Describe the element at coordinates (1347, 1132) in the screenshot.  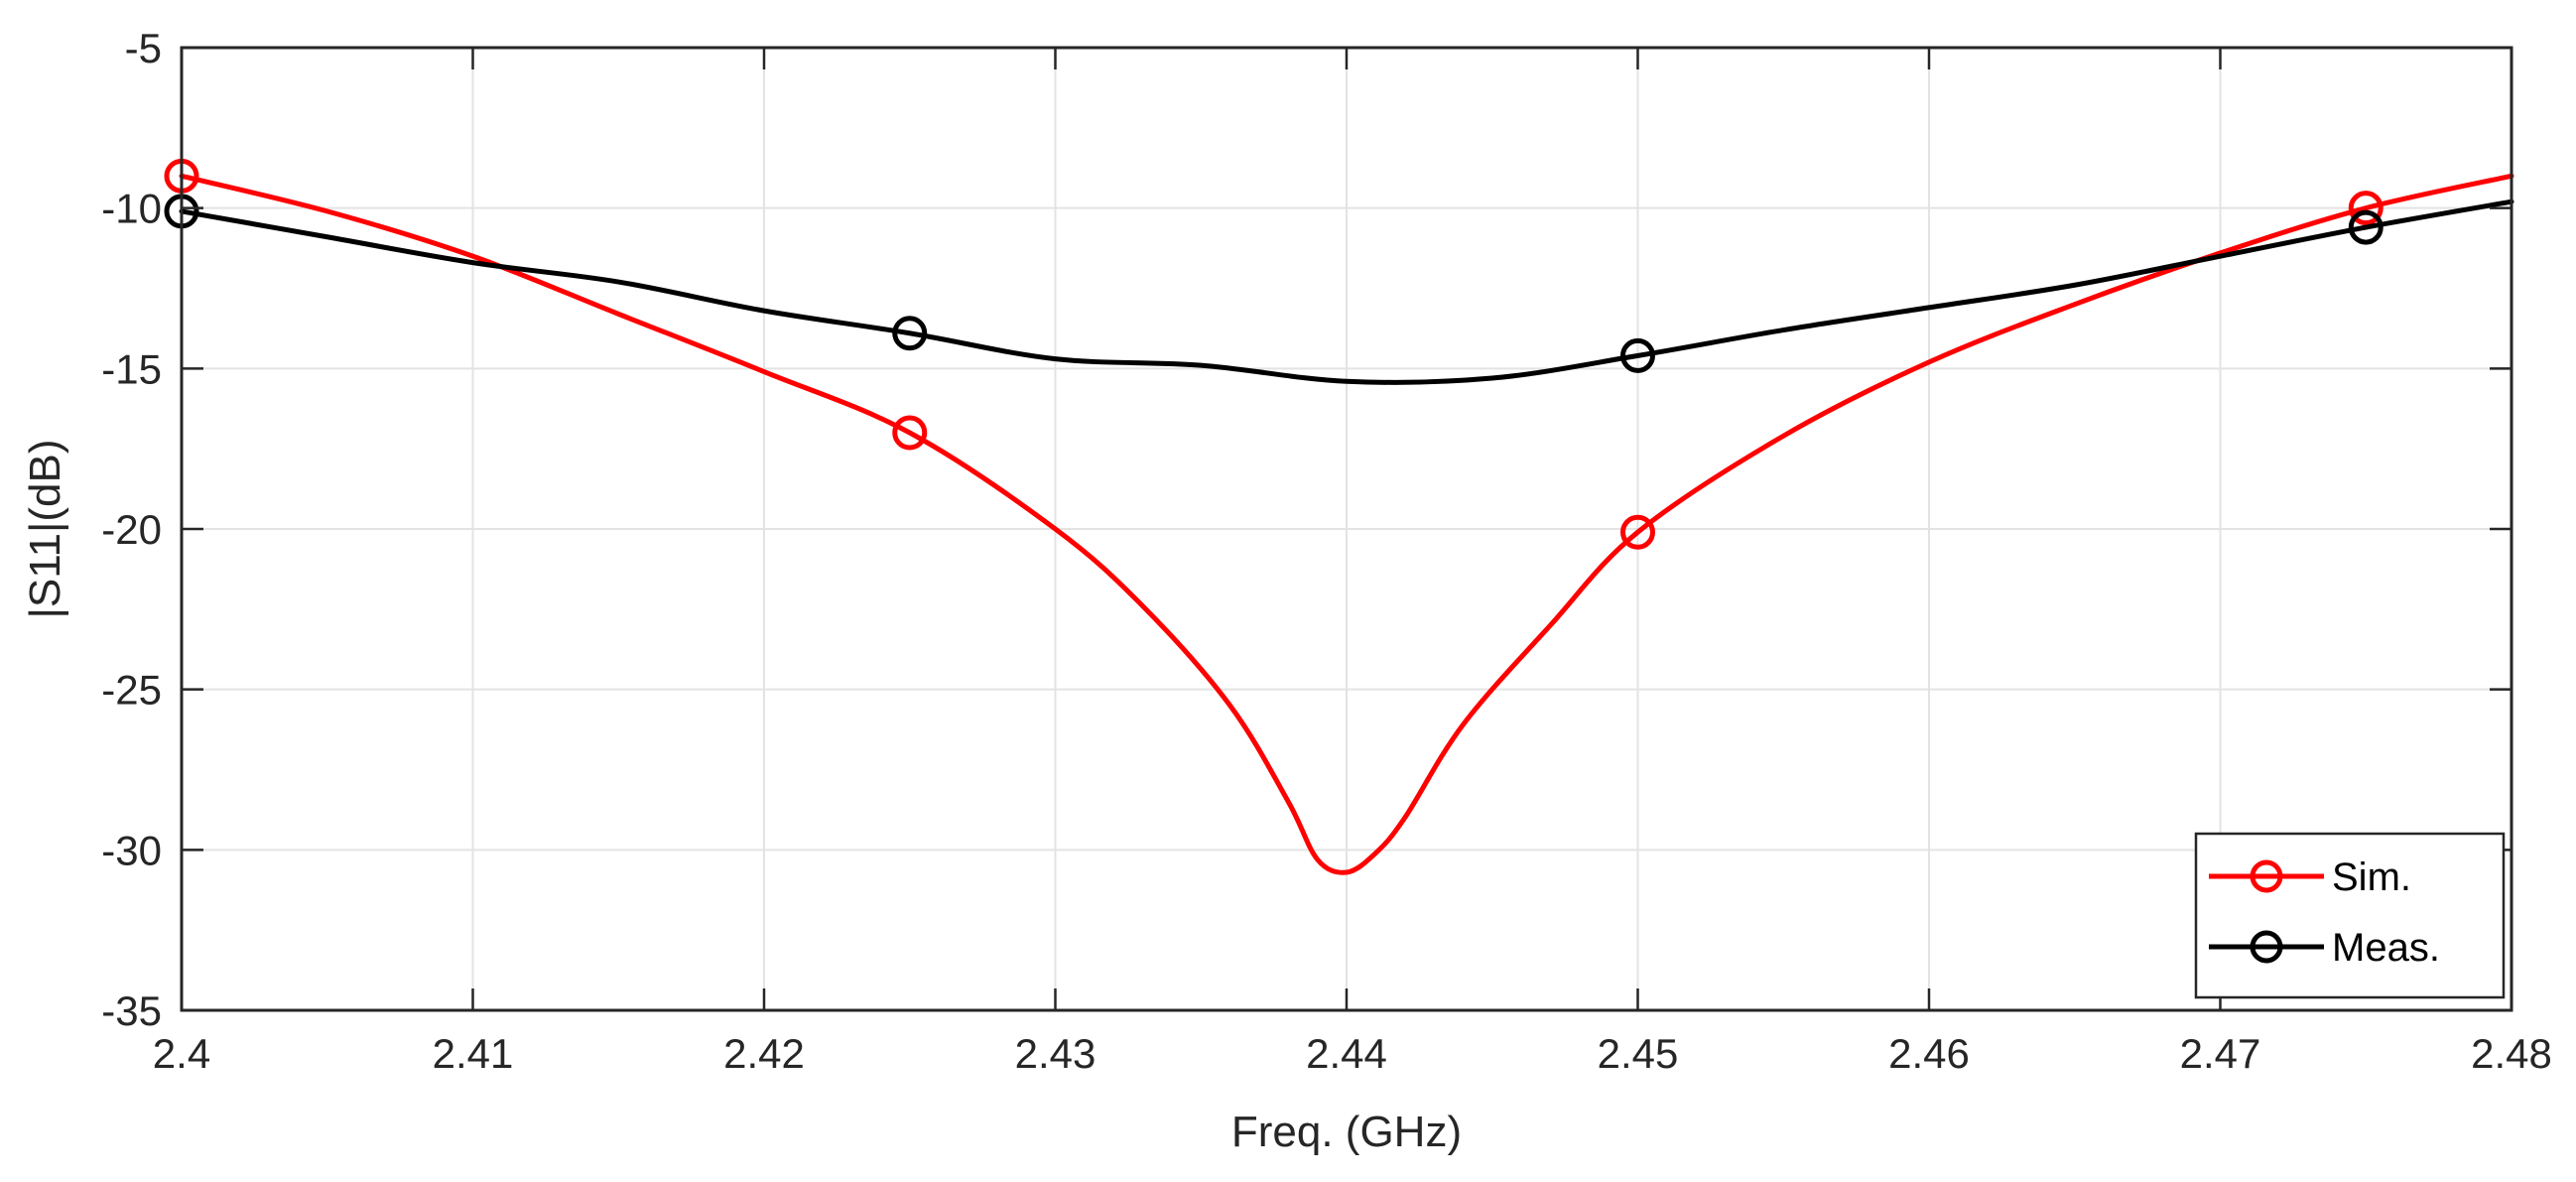
I see `x-axis-title: Freq. (GHz)` at that location.